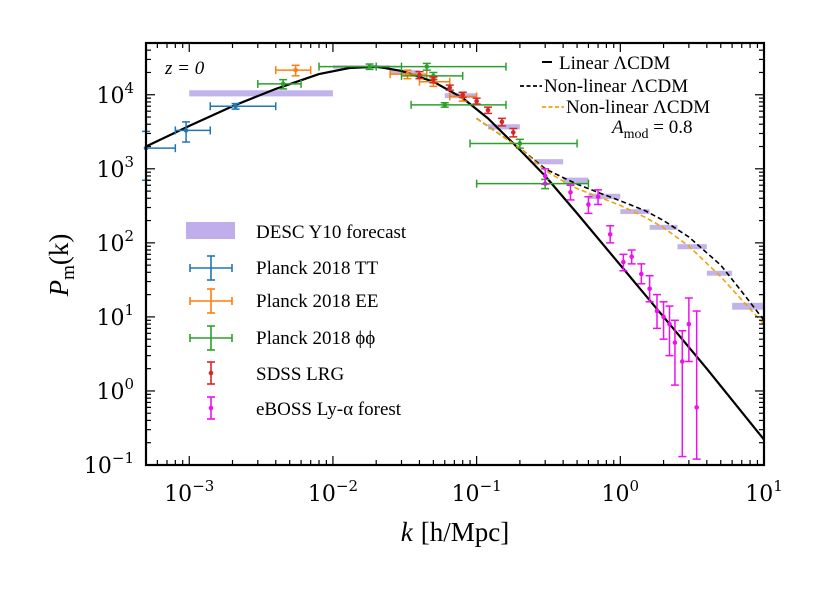  I want to click on legend-planck-pp-swatch, so click(211, 338).